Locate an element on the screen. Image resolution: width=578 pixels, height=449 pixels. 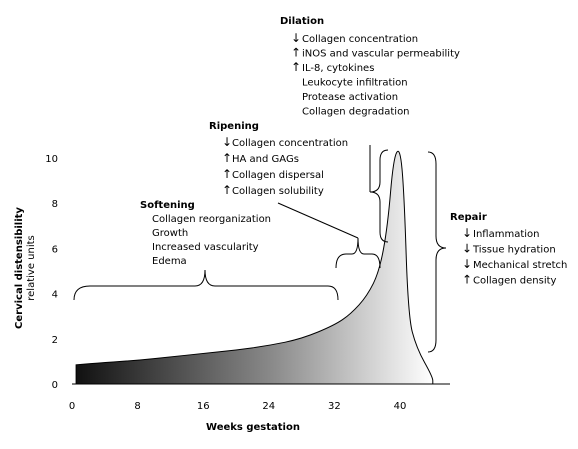
x-tick-label: 16 is located at coordinates (203, 406).